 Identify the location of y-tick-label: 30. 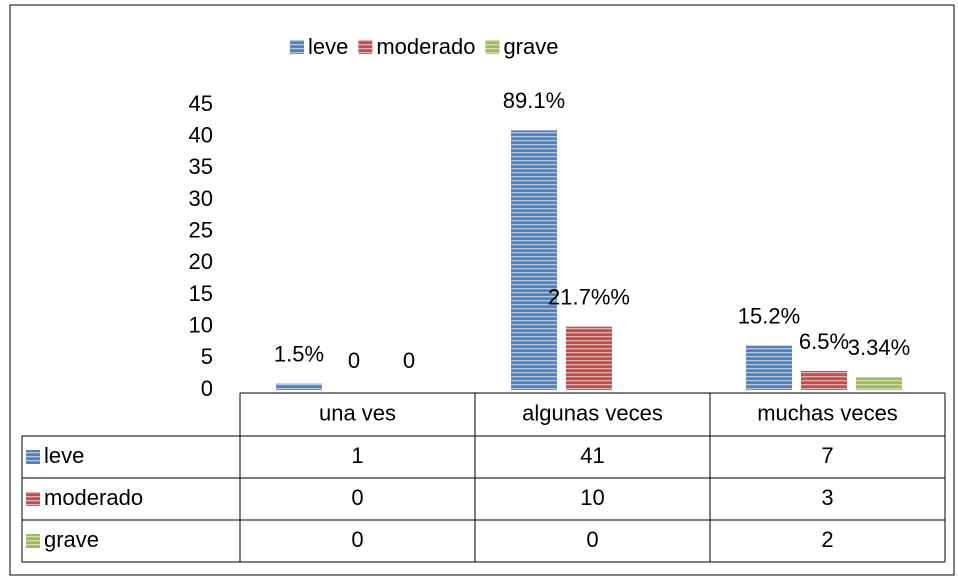
(201, 198).